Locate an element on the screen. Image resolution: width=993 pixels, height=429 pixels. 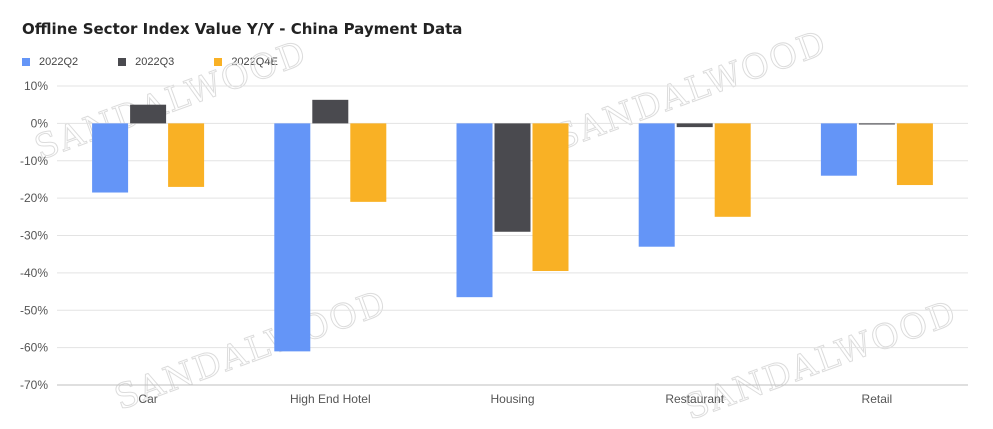
y-tick-label: 0% is located at coordinates (40, 123).